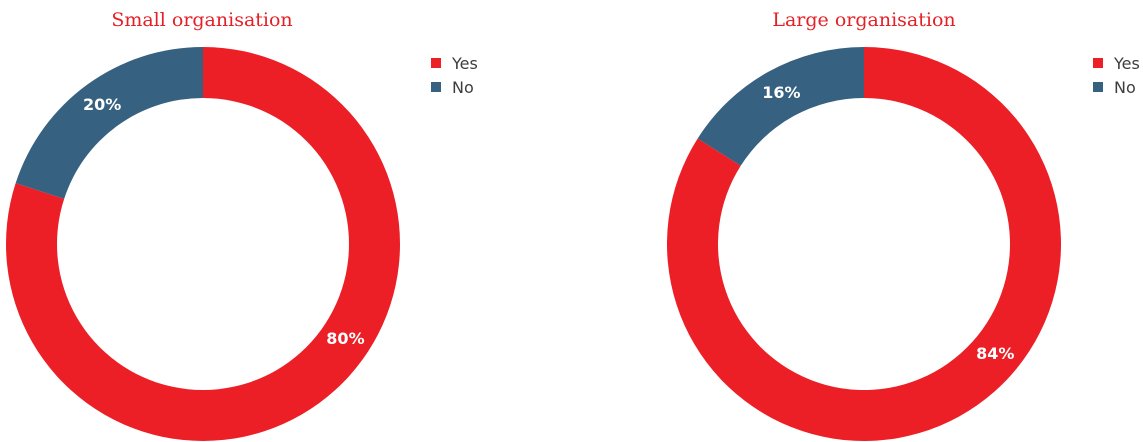 Image resolution: width=1143 pixels, height=442 pixels. Describe the element at coordinates (202, 20) in the screenshot. I see `chart-title: Small organisation` at that location.